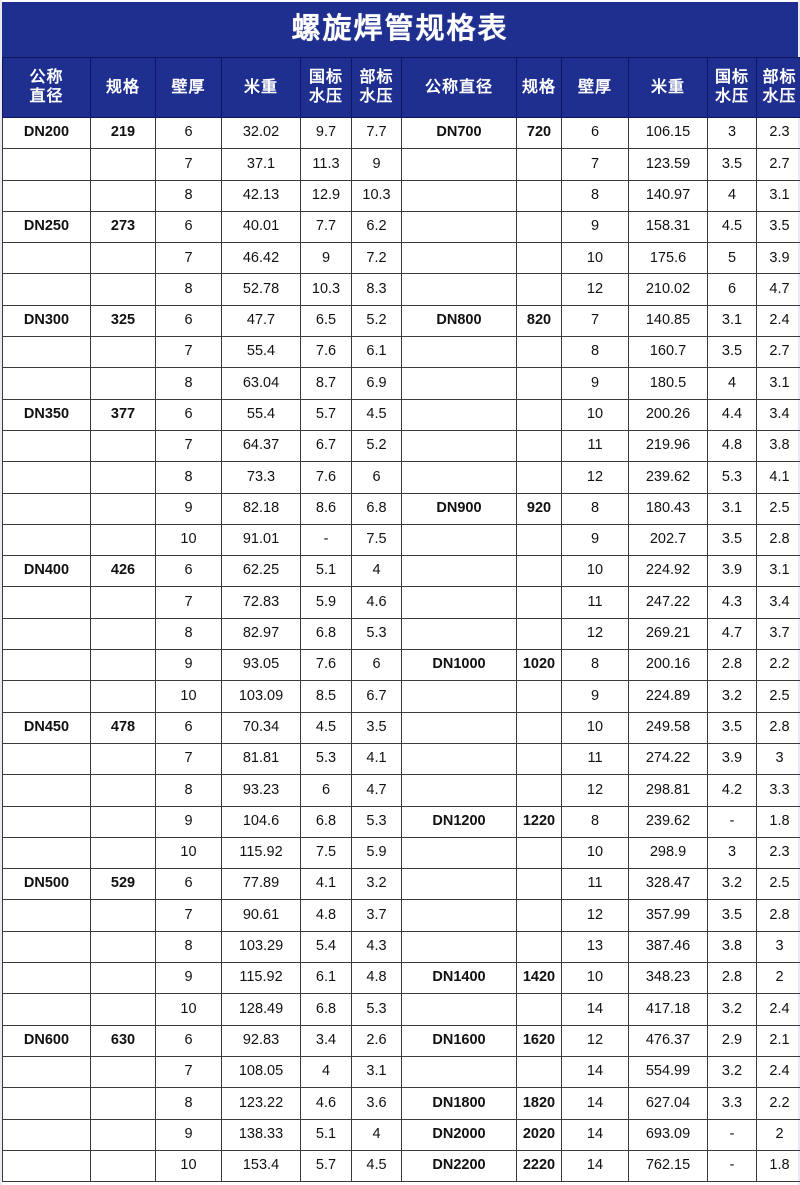  Describe the element at coordinates (326, 853) in the screenshot. I see `cell-left-gb-pressure: 7.5` at that location.